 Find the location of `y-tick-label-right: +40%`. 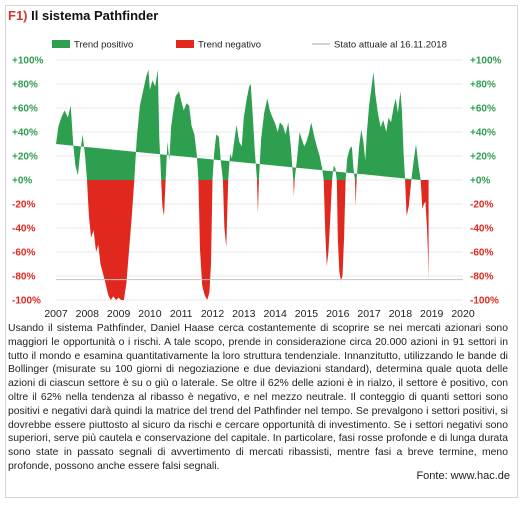

y-tick-label-right: +40% is located at coordinates (483, 133).